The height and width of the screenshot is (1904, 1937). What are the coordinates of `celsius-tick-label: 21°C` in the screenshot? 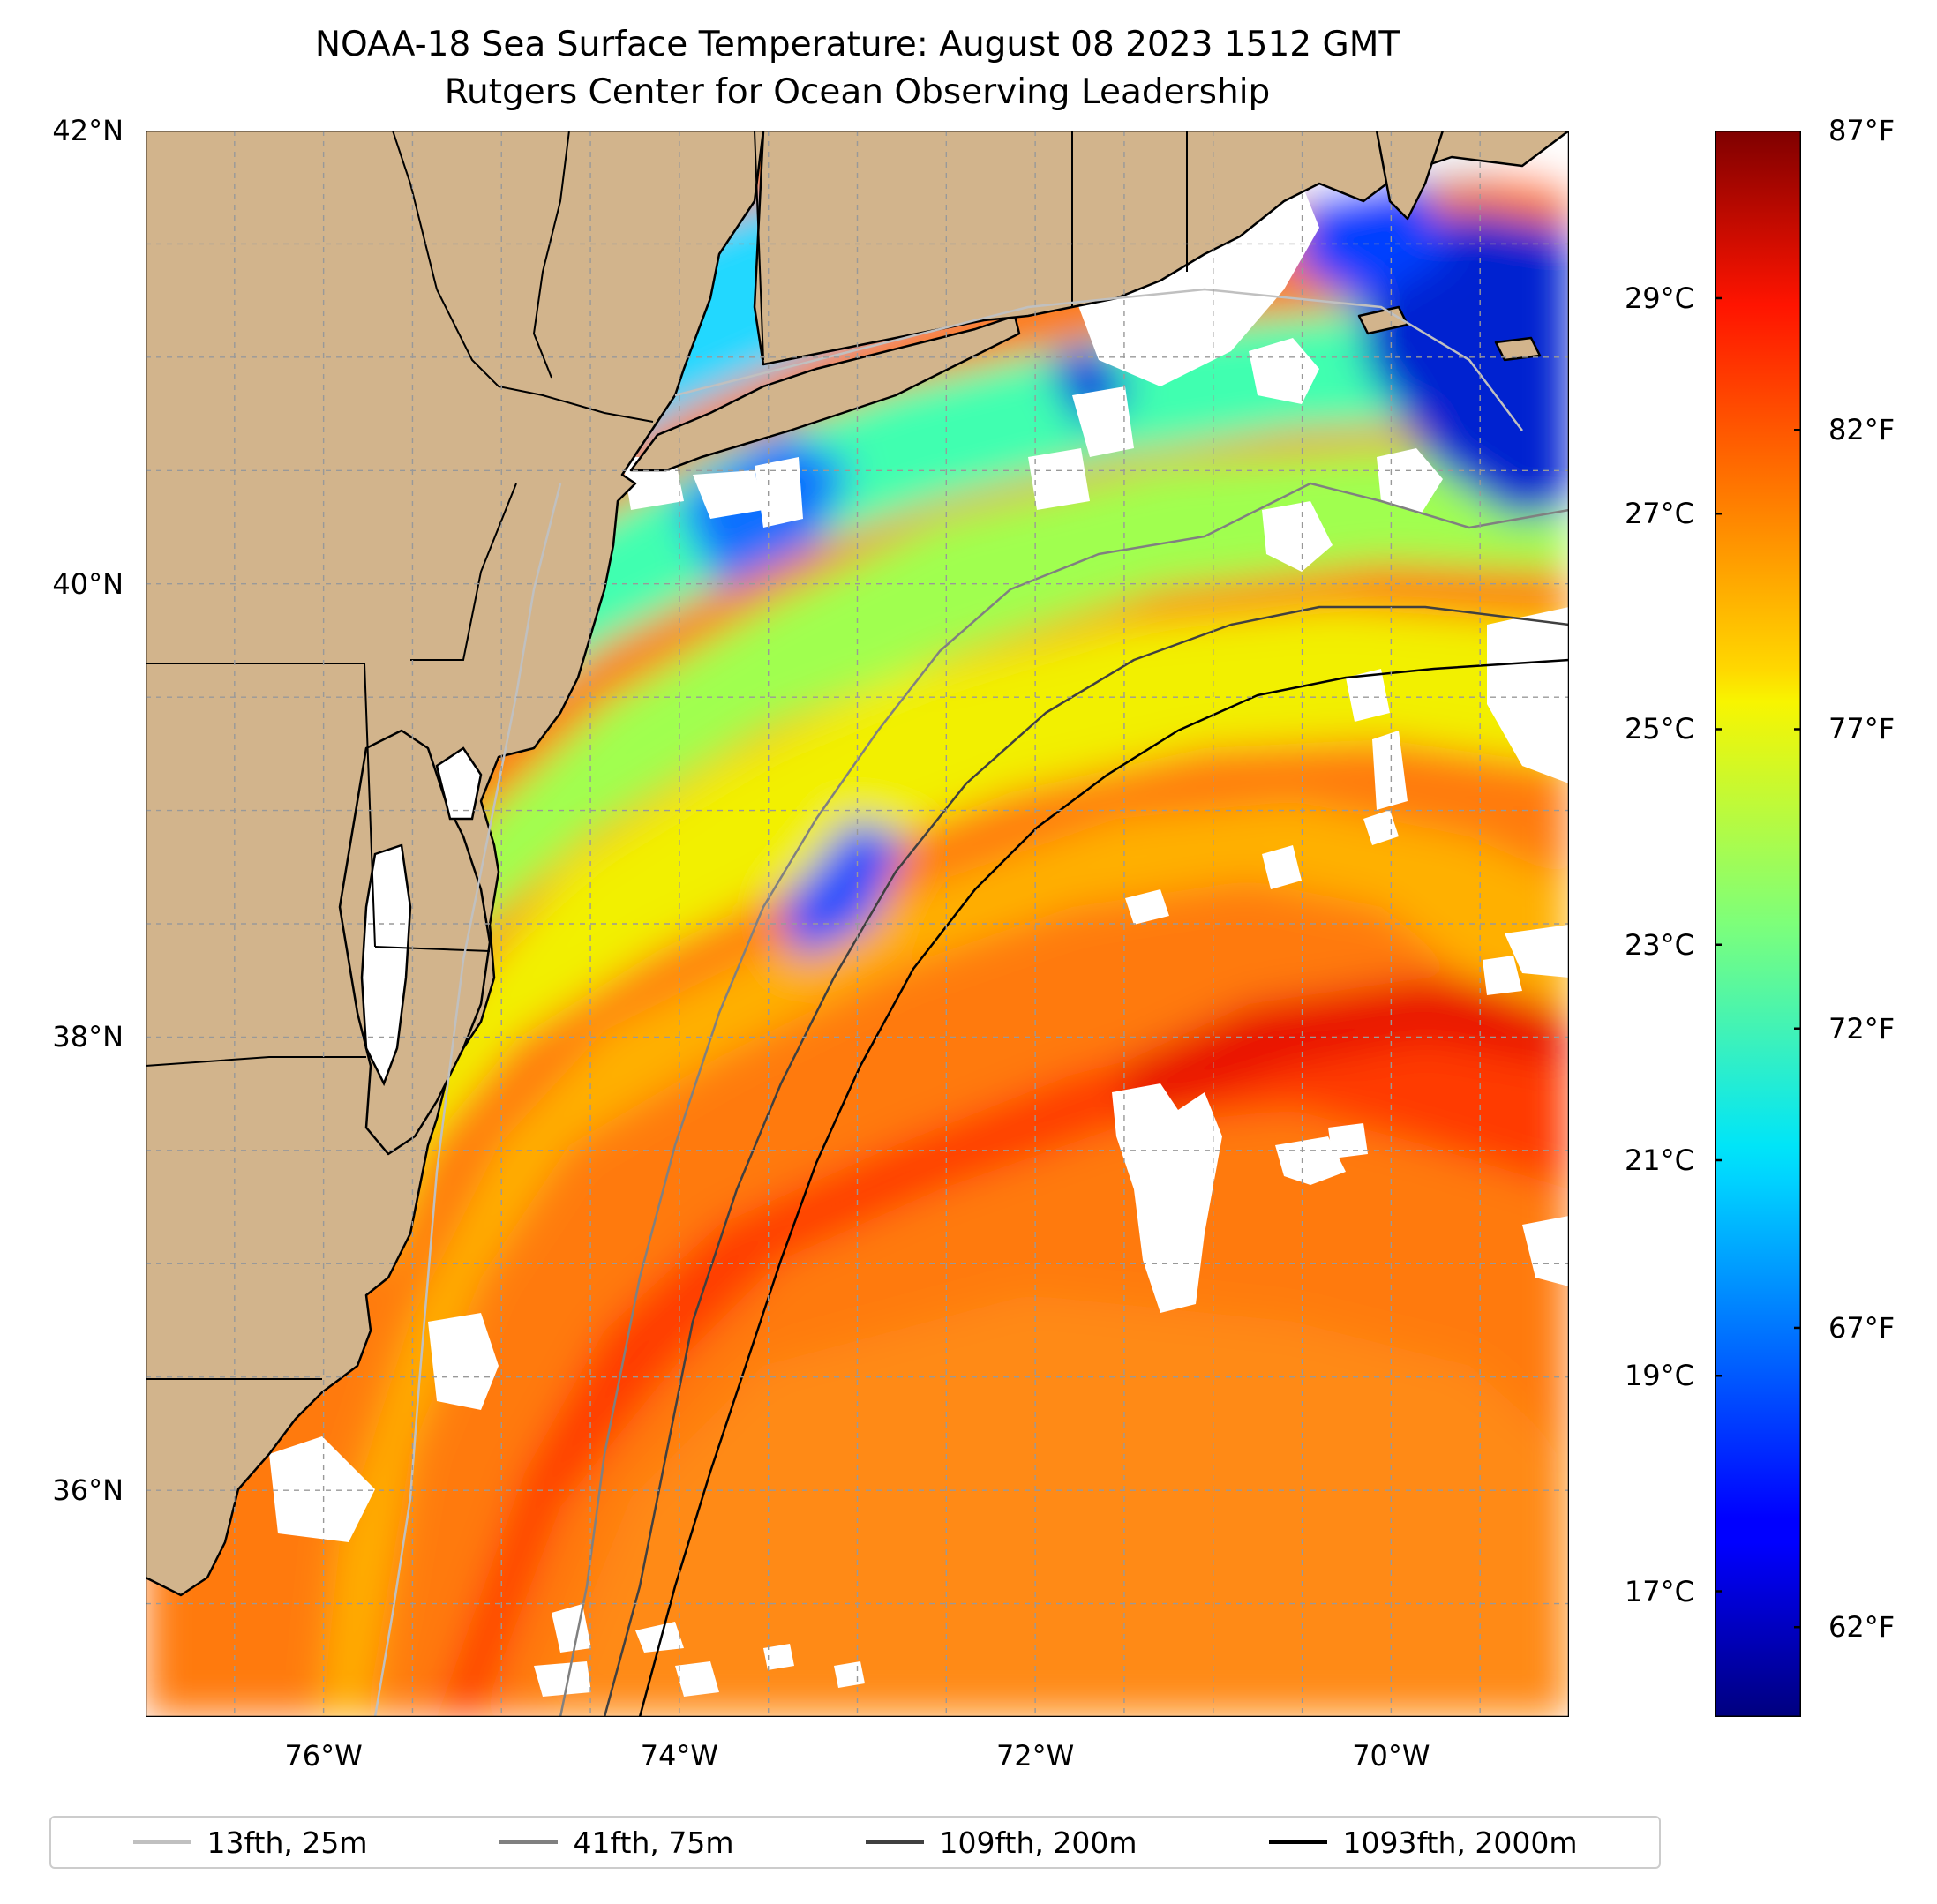 It's located at (1659, 1160).